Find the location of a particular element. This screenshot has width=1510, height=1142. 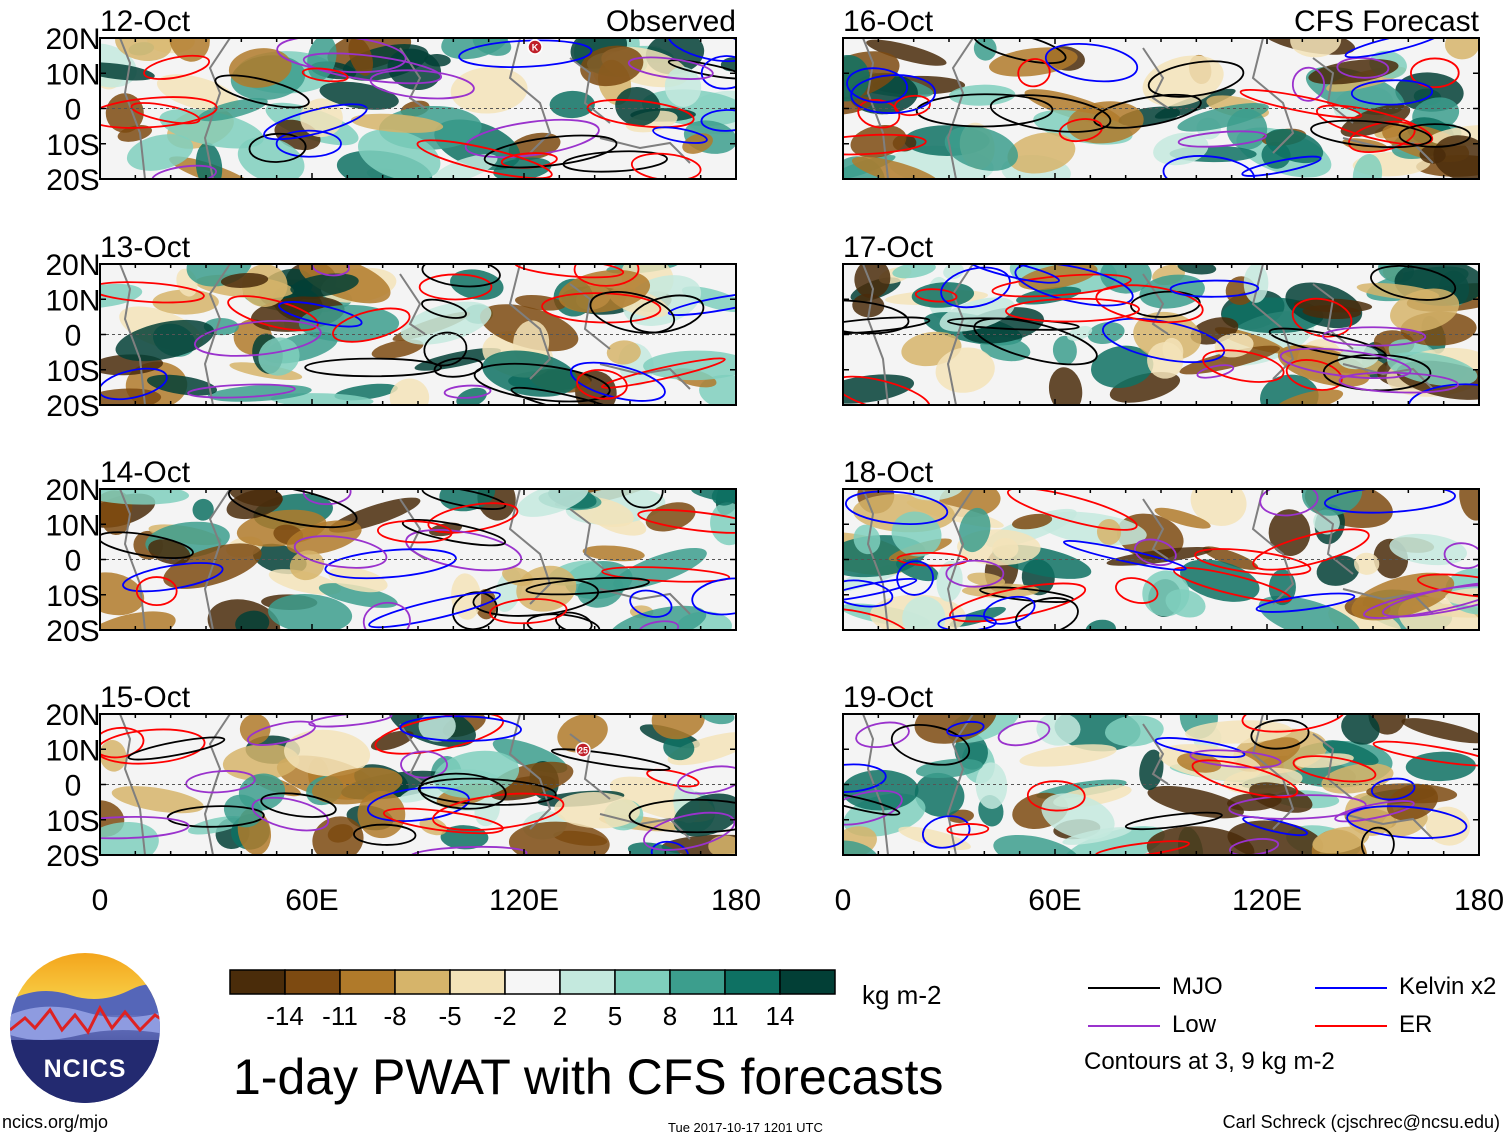

lat-label: 0 is located at coordinates (73, 110).